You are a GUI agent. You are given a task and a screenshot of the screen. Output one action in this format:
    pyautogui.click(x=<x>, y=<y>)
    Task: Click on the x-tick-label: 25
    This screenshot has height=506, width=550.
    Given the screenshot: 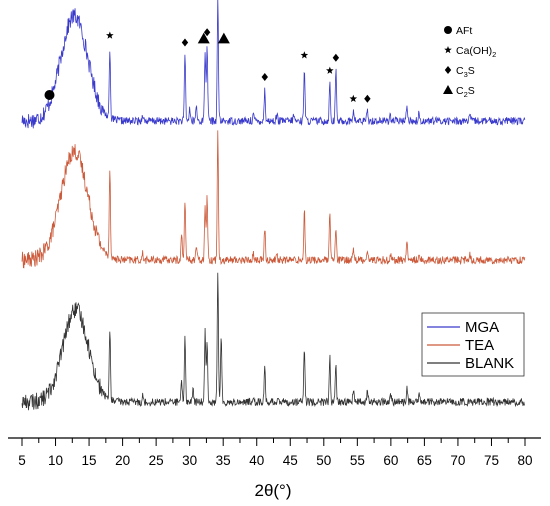 What is the action you would take?
    pyautogui.click(x=156, y=460)
    